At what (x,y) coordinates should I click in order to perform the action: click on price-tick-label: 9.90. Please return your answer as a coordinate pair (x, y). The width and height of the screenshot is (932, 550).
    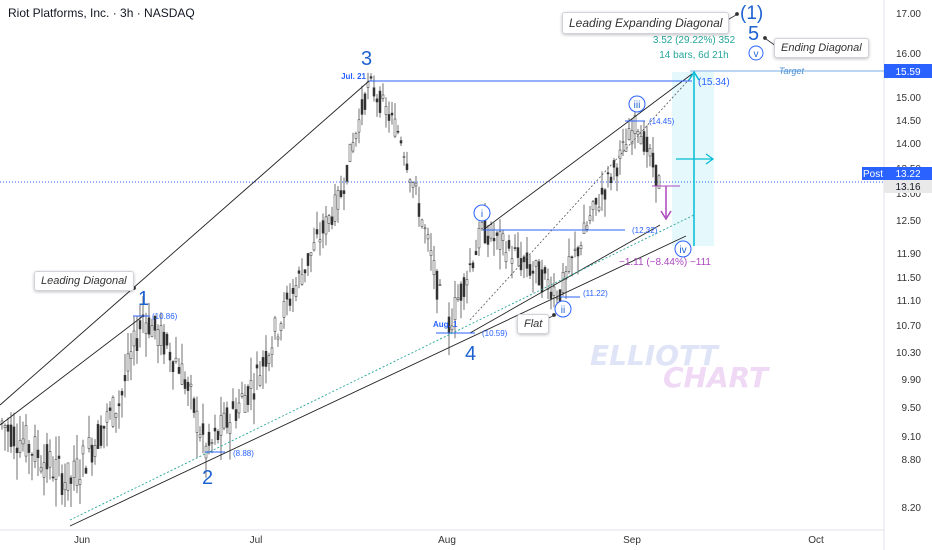
    Looking at the image, I should click on (912, 380).